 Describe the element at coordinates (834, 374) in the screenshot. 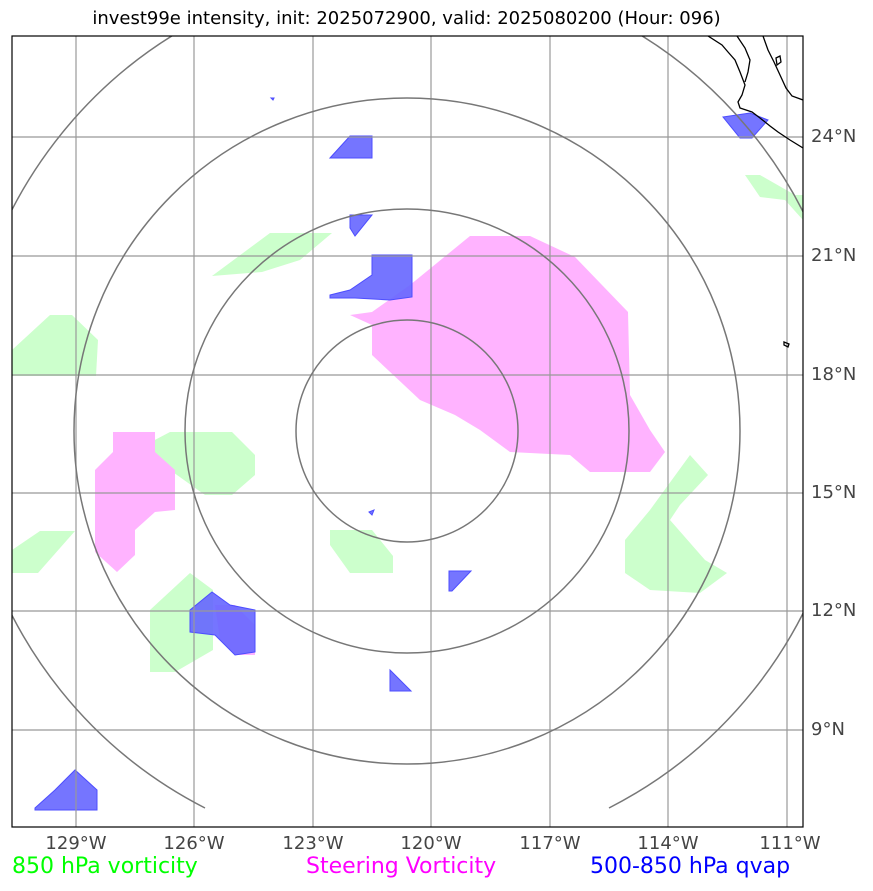

I see `lat-label-18n: 18°N` at that location.